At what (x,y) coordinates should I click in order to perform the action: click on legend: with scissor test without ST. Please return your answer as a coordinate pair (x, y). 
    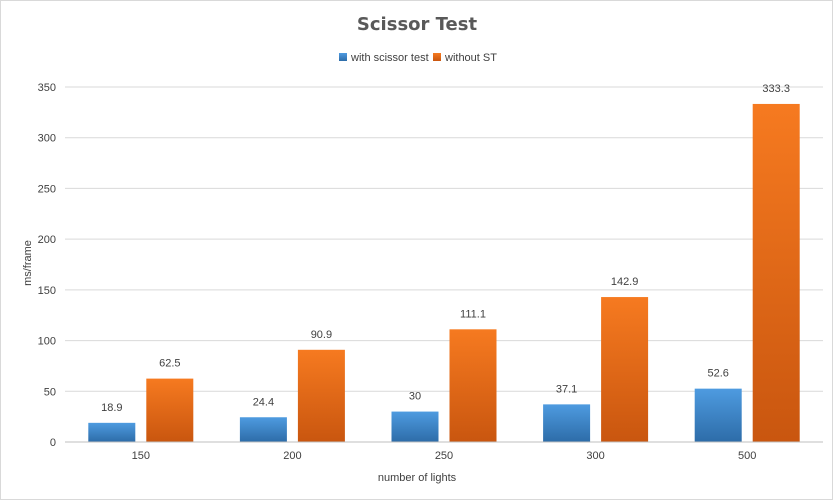
    Looking at the image, I should click on (418, 58).